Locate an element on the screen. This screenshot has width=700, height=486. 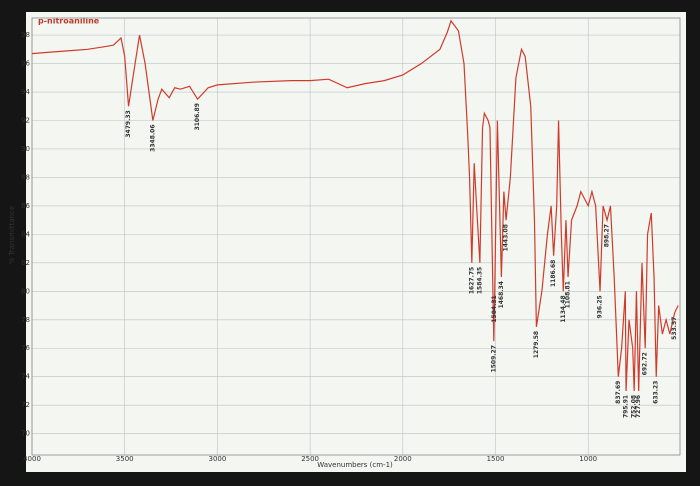
peak-label: 1186.68 is located at coordinates (553, 273).